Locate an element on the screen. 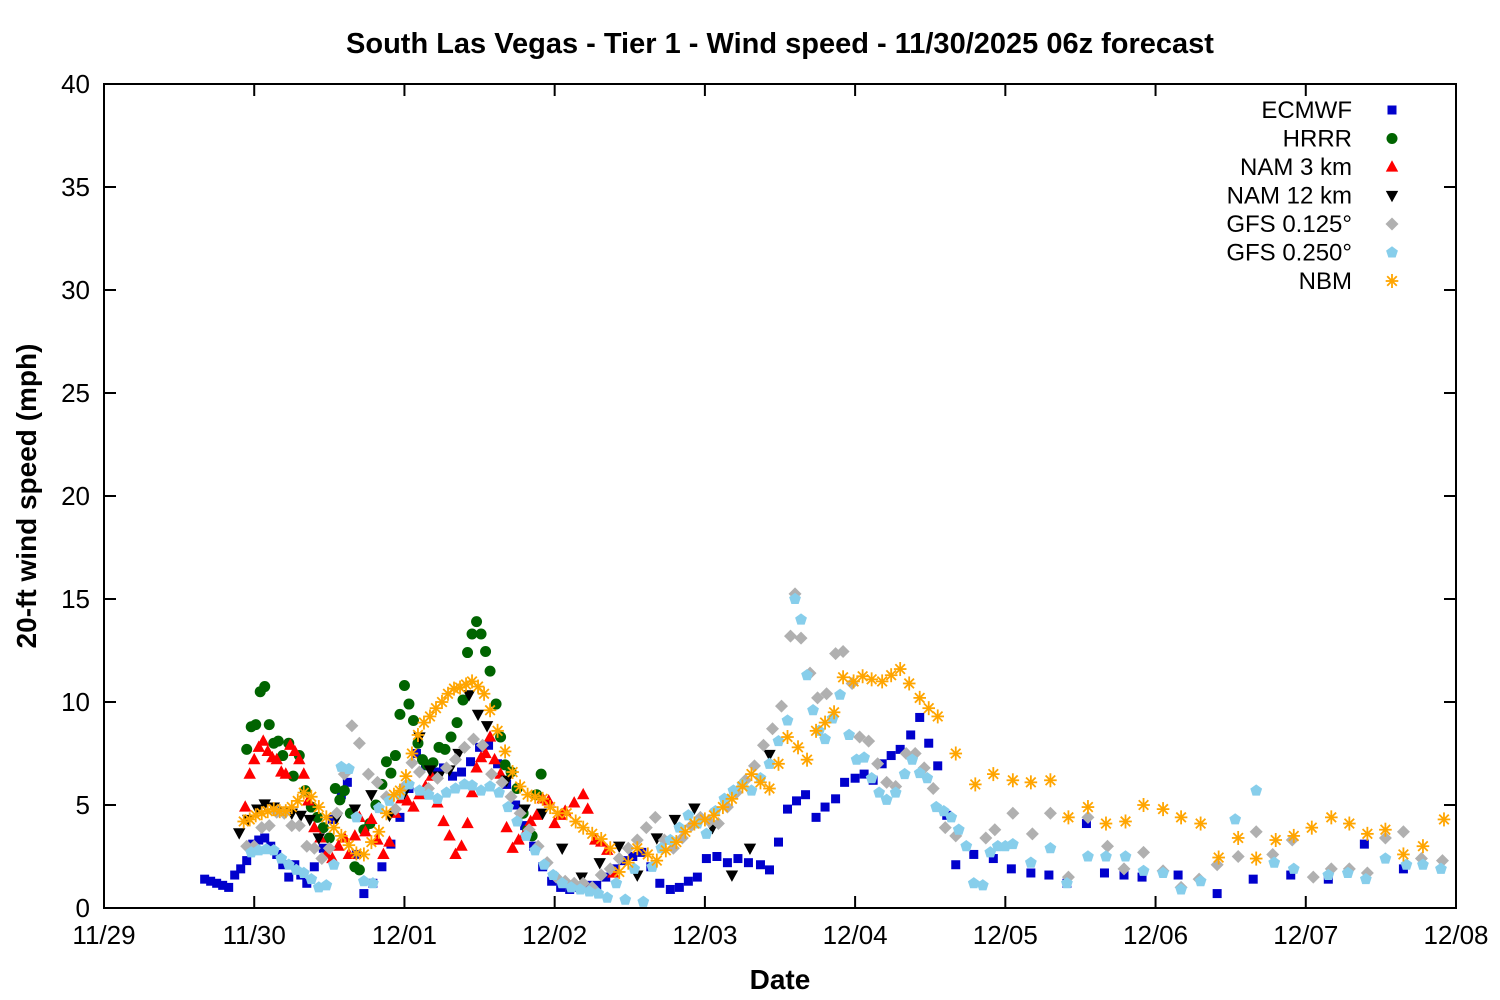 This screenshot has height=1000, width=1500. legend-marker-triangle-down-icon is located at coordinates (1392, 196).